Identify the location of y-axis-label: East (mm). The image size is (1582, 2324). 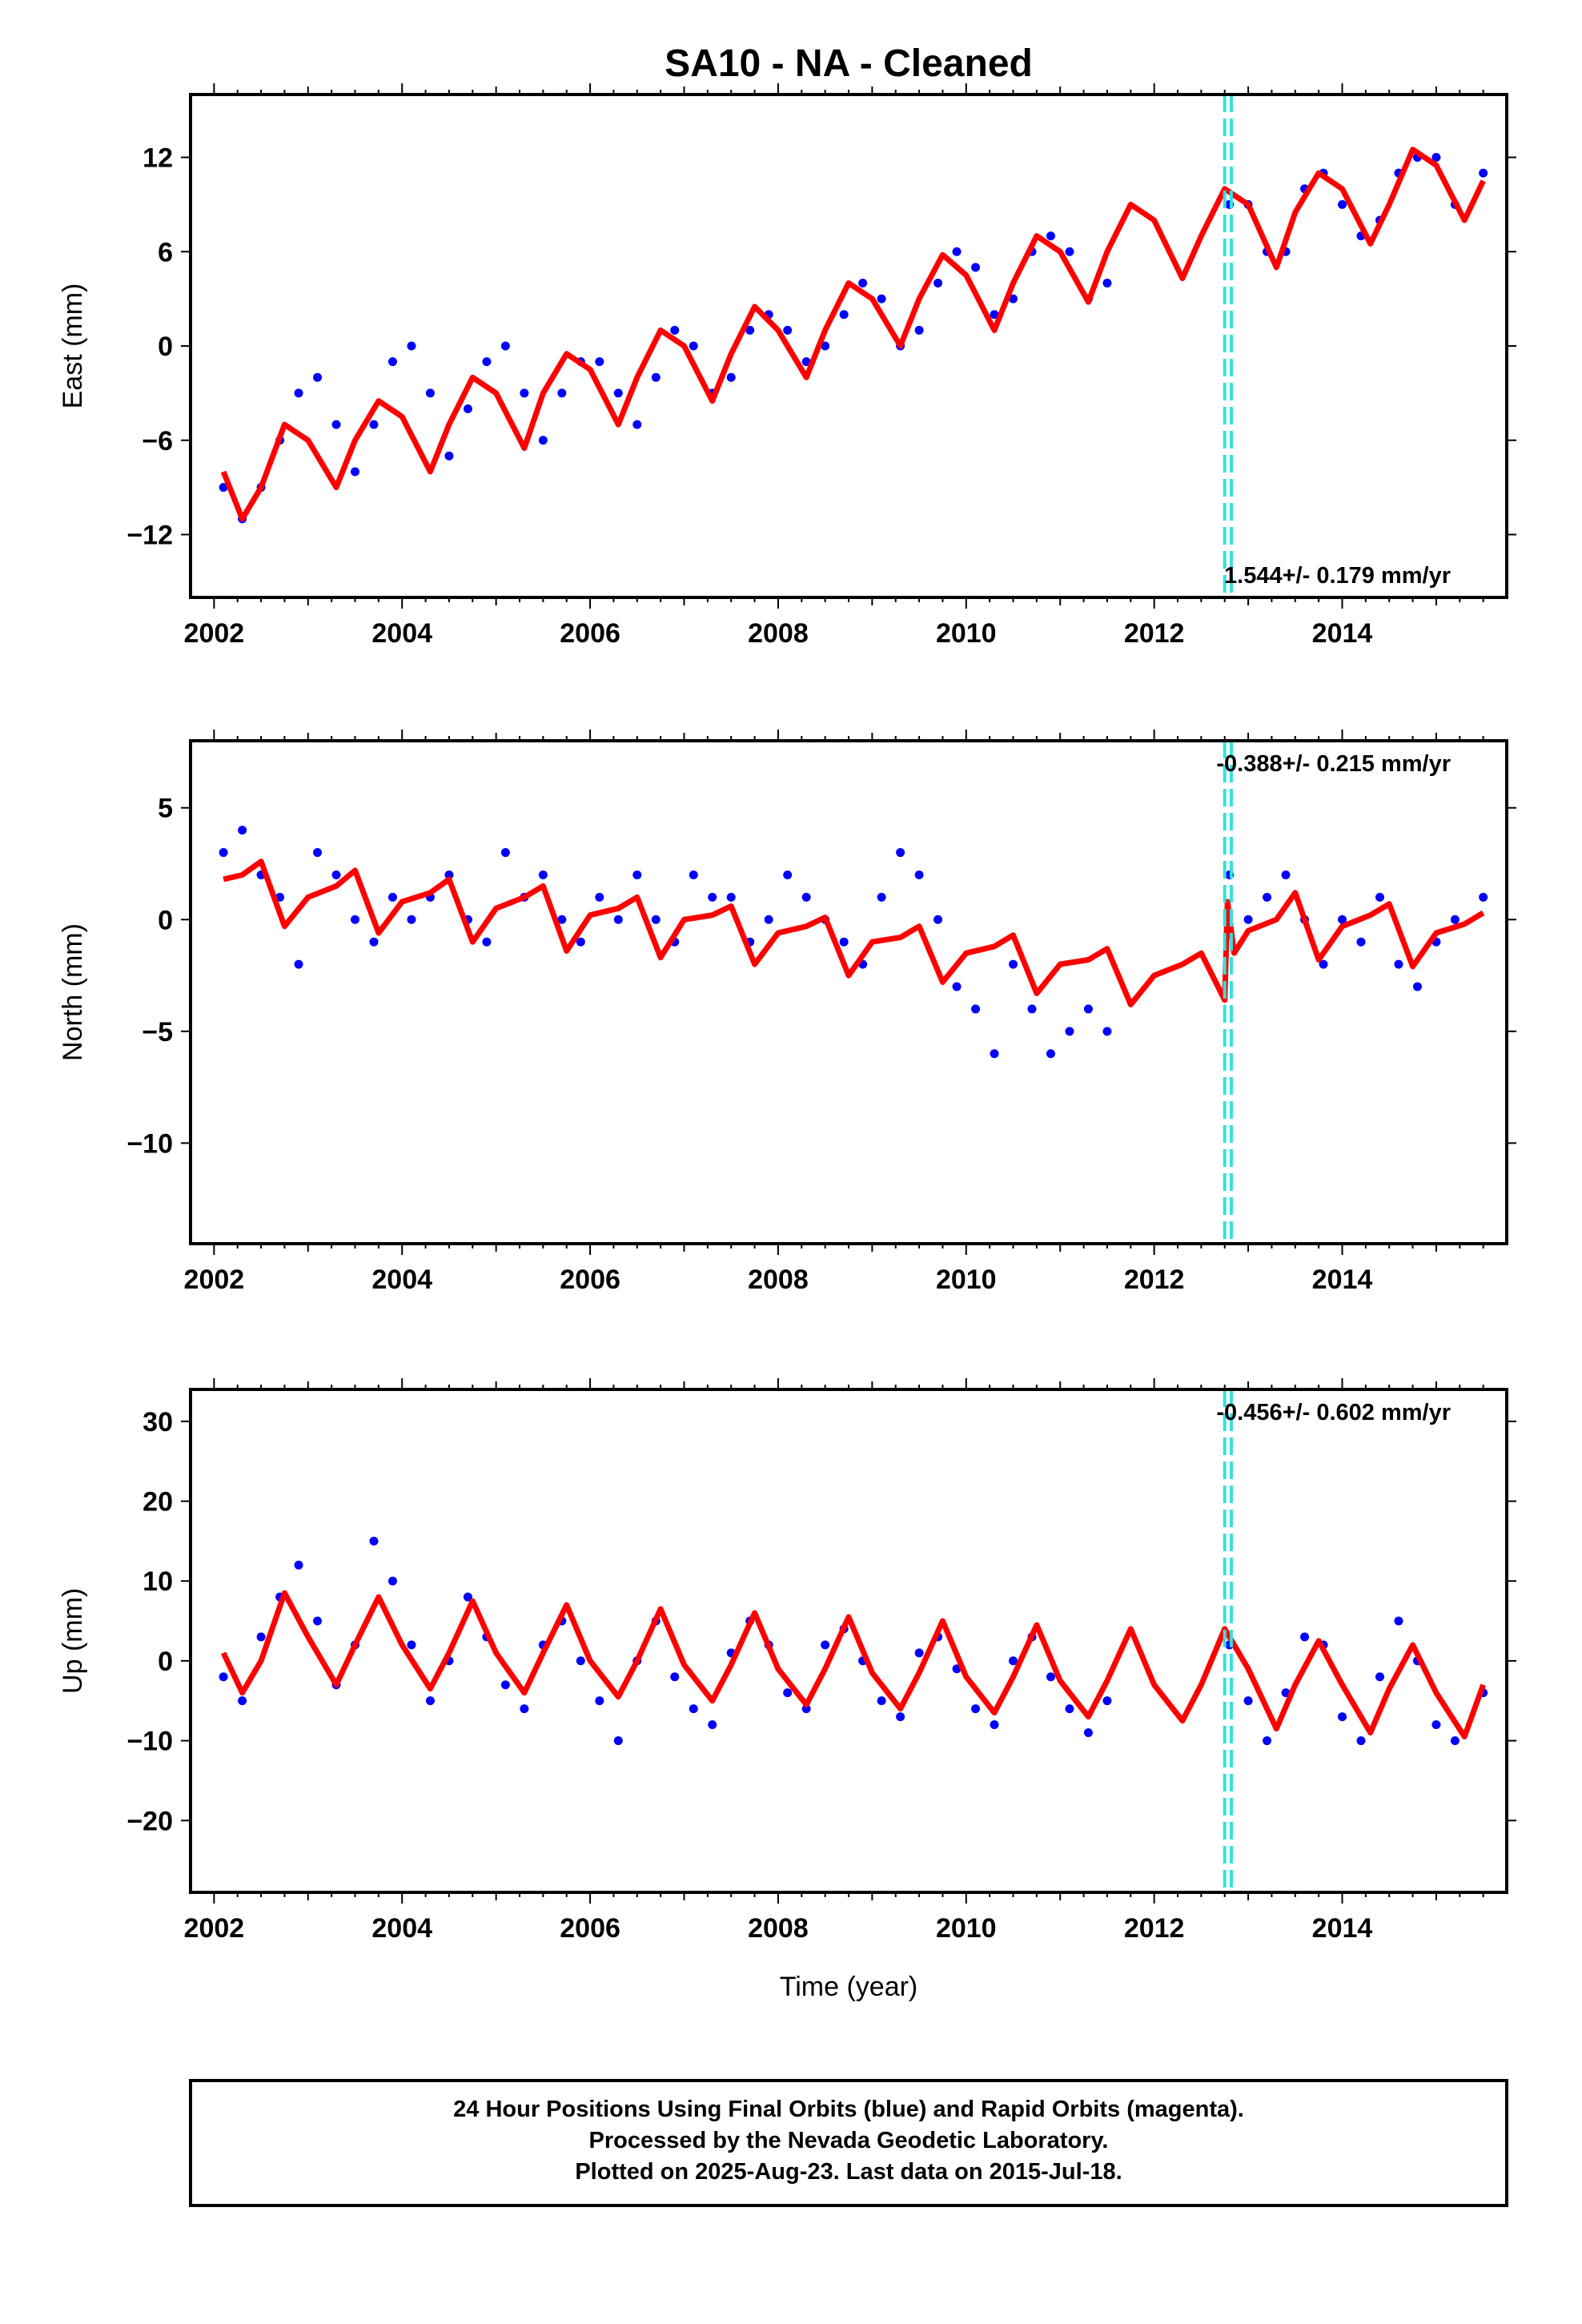
(73, 346).